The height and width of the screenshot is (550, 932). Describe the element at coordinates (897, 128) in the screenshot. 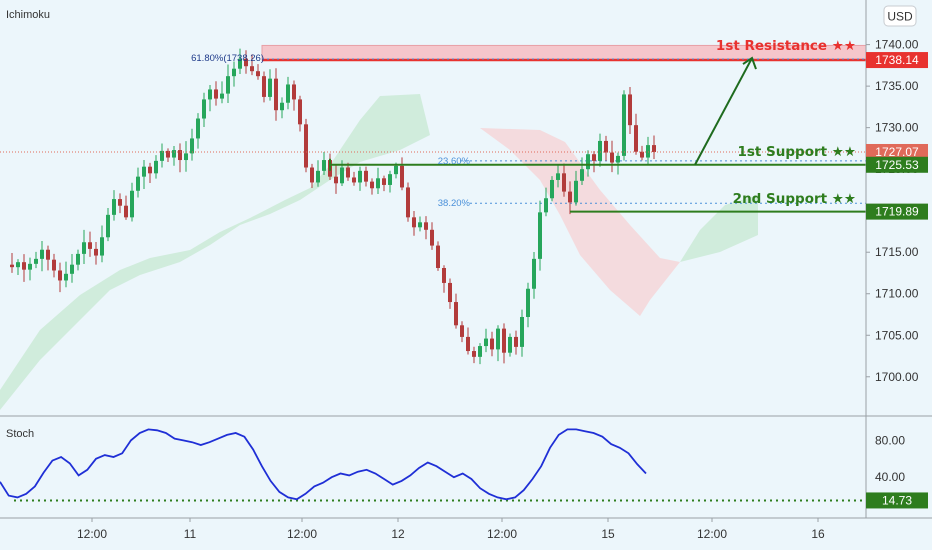

I see `price-tick-label: 1730.00` at that location.